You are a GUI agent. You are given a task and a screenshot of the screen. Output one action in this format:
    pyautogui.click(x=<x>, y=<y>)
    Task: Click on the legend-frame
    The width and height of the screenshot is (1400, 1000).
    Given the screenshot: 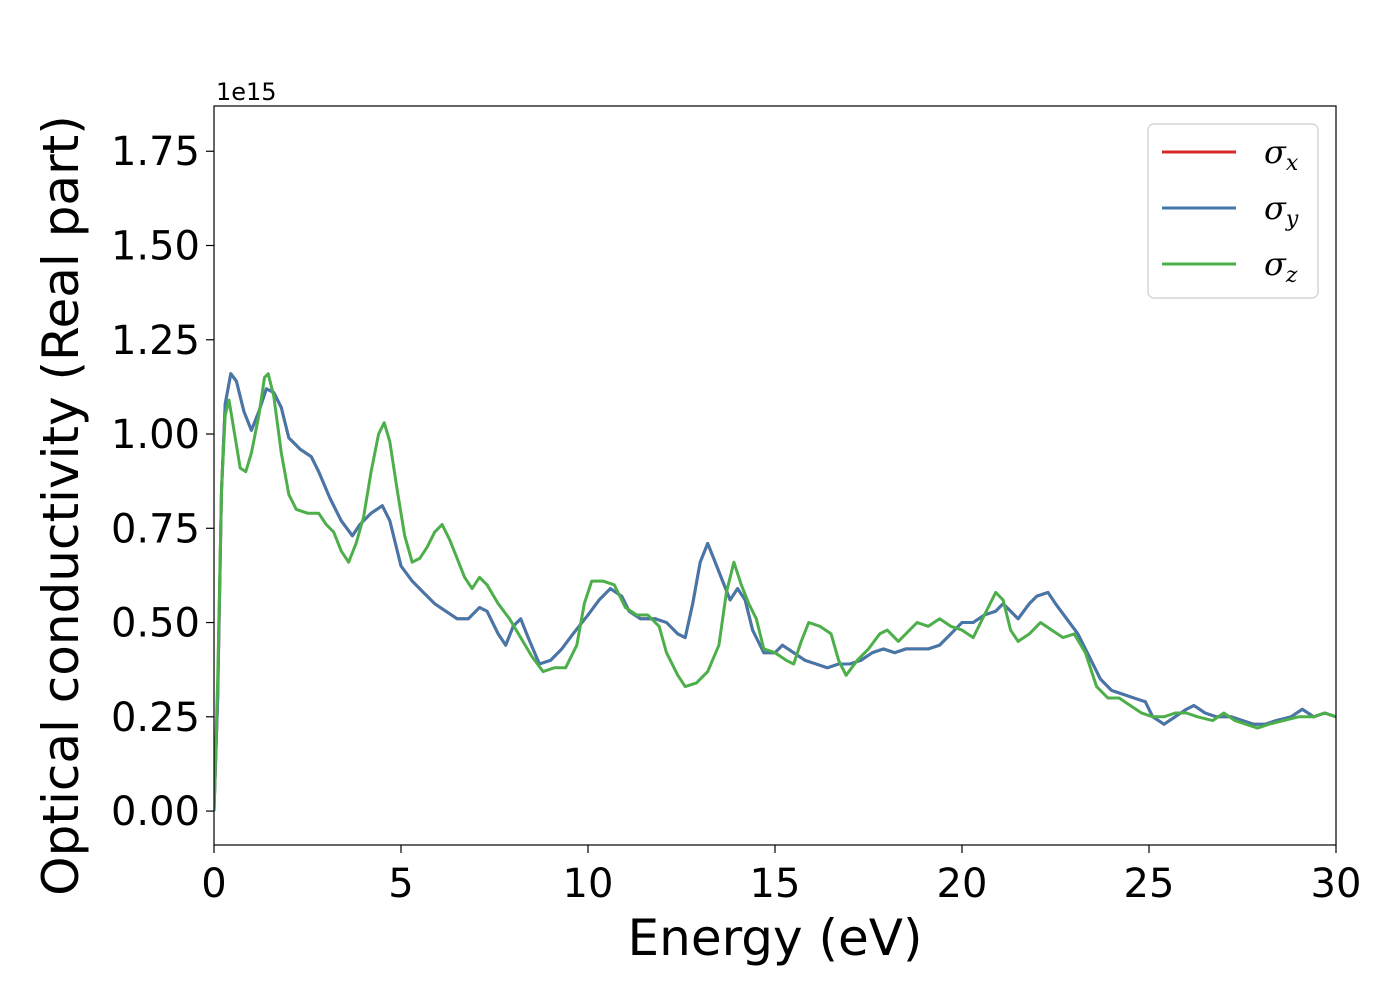 What is the action you would take?
    pyautogui.click(x=1233, y=211)
    